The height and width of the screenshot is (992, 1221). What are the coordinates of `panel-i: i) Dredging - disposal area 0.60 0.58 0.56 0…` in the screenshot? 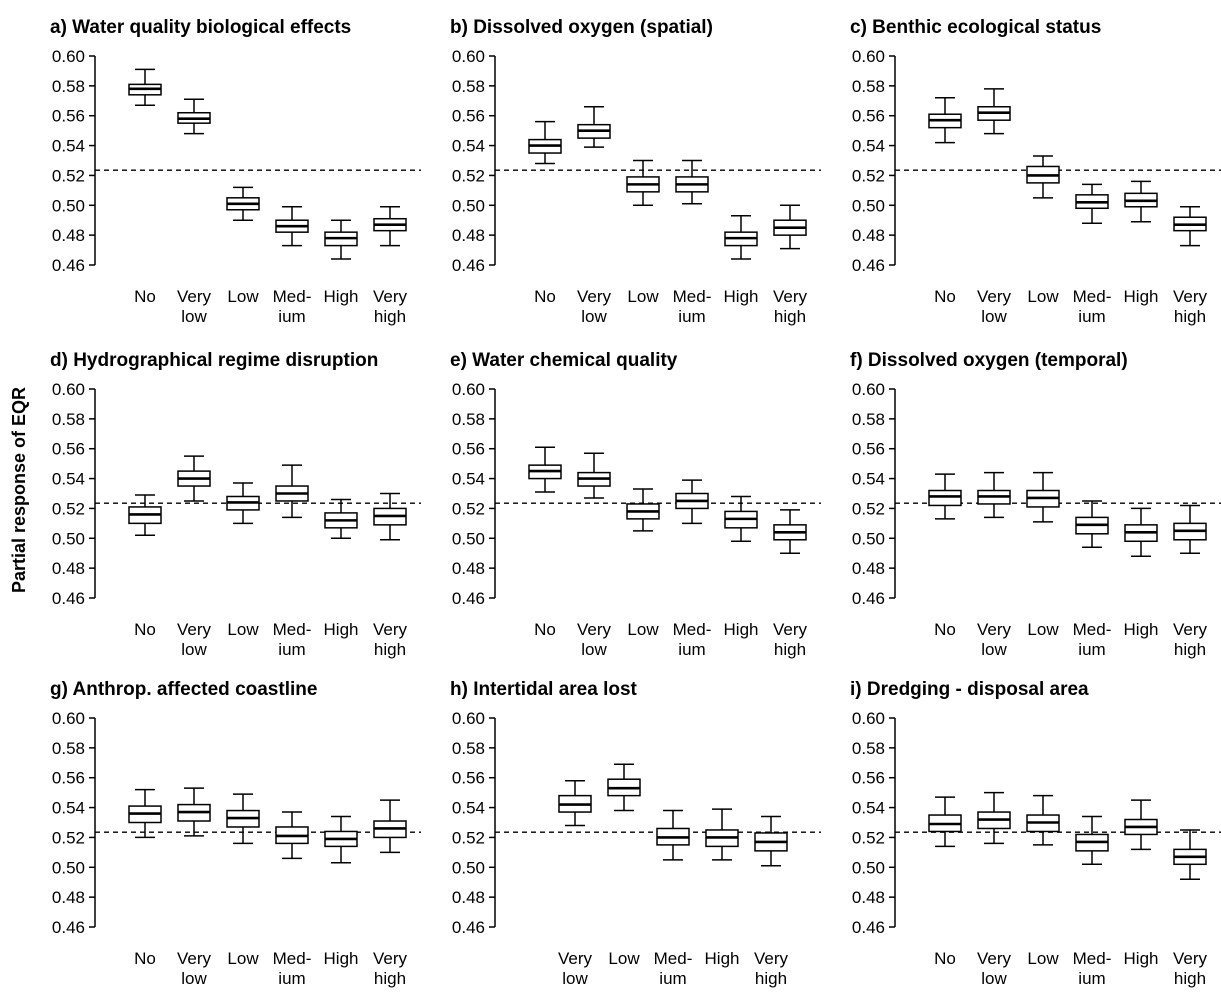 It's located at (1035, 833).